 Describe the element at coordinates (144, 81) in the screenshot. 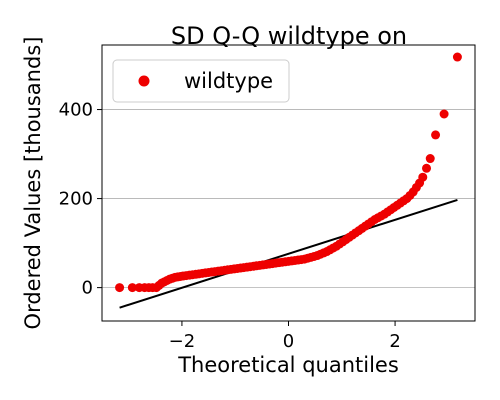

I see `legend-marker-wildtype` at that location.